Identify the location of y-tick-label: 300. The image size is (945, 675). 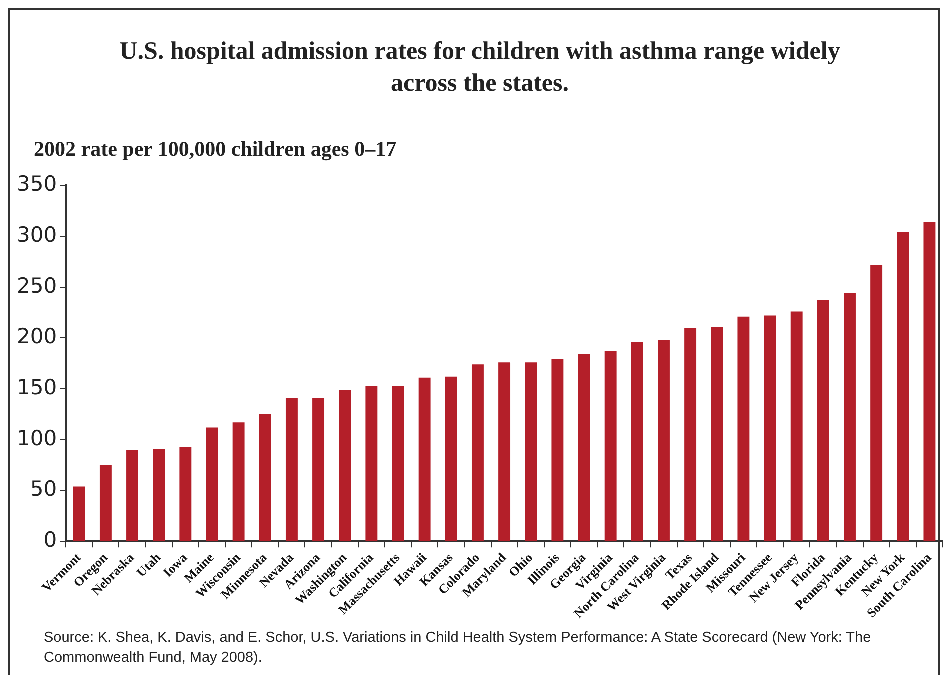
(37, 234).